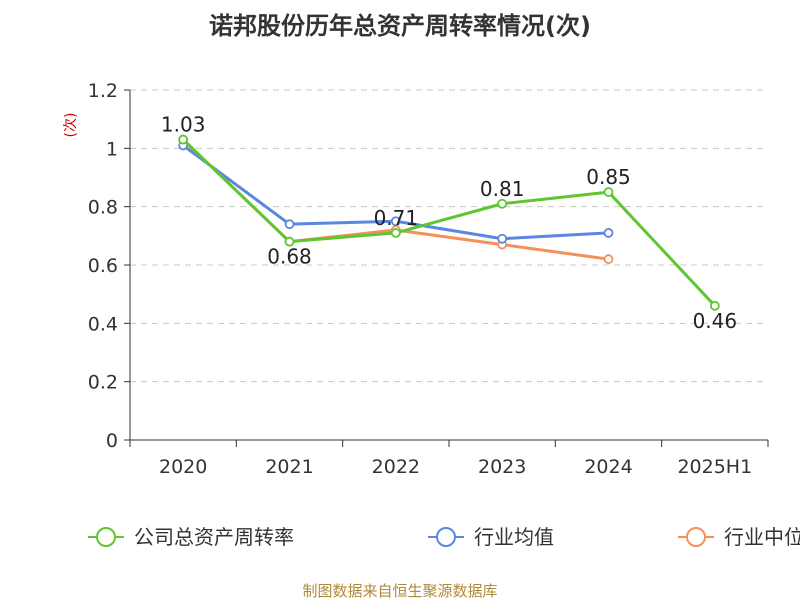  I want to click on x-tick-label: 2020, so click(183, 467).